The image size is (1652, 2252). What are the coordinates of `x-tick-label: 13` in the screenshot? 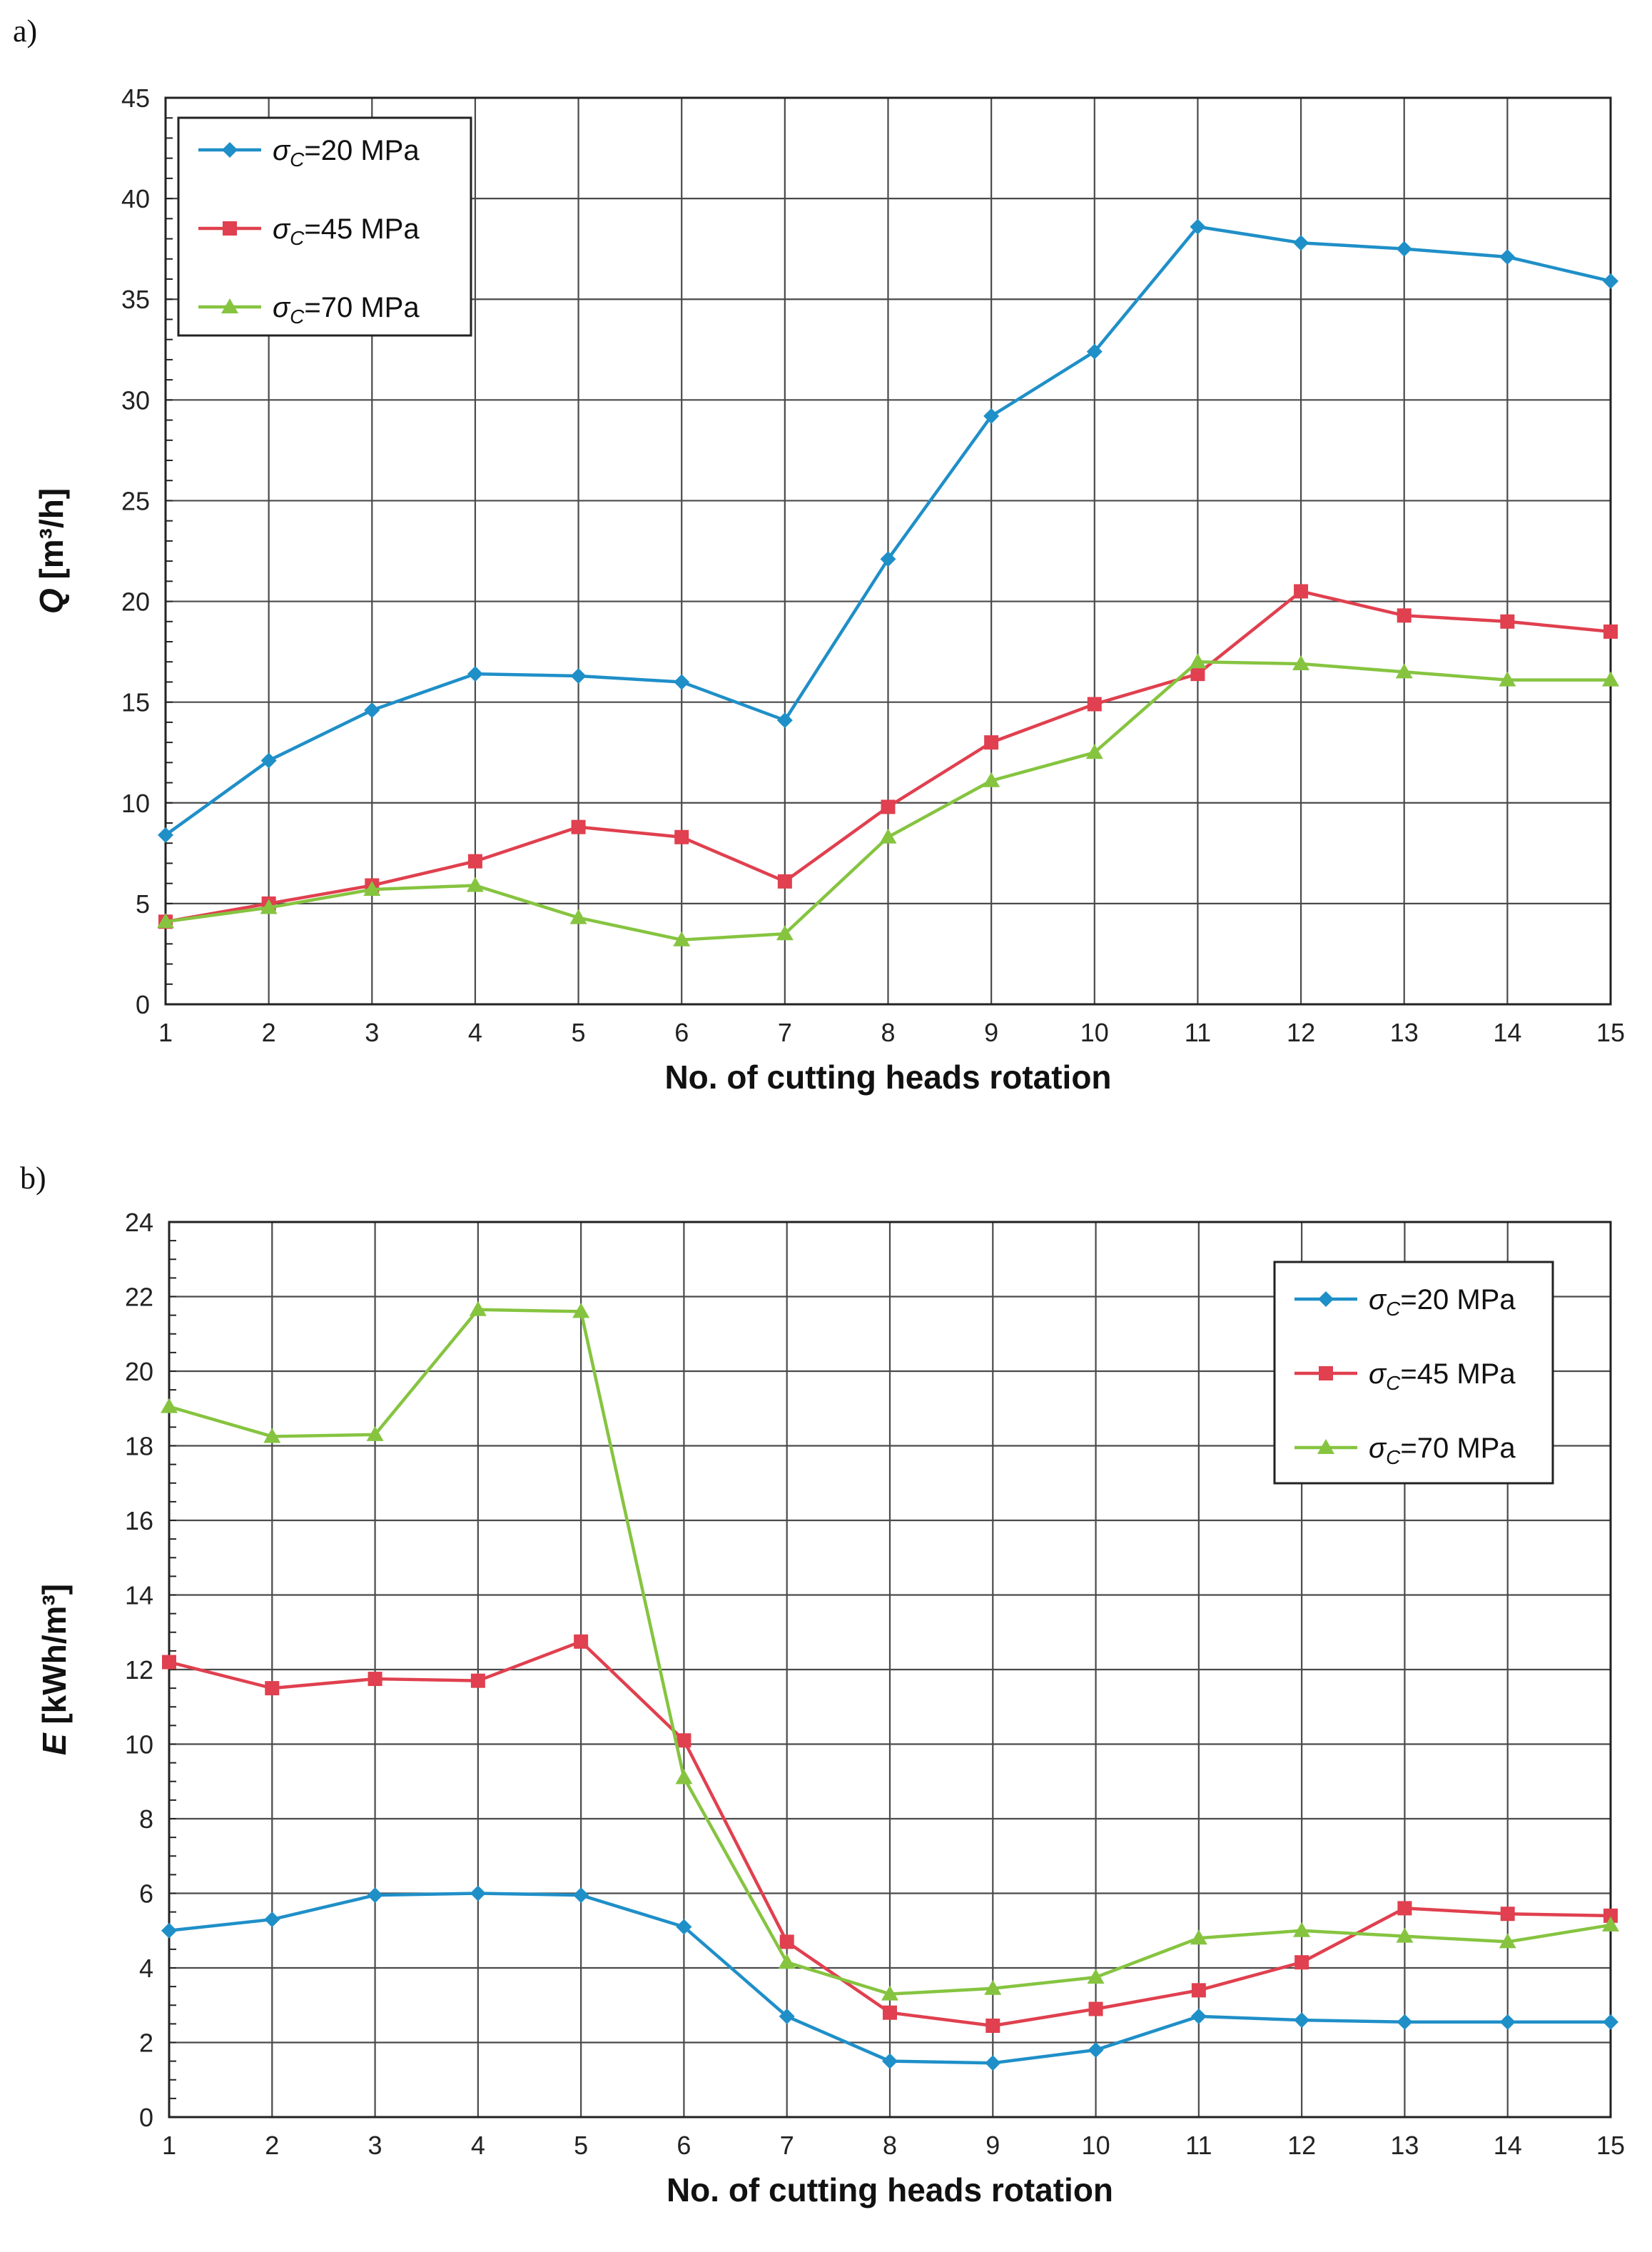 It's located at (1404, 2145).